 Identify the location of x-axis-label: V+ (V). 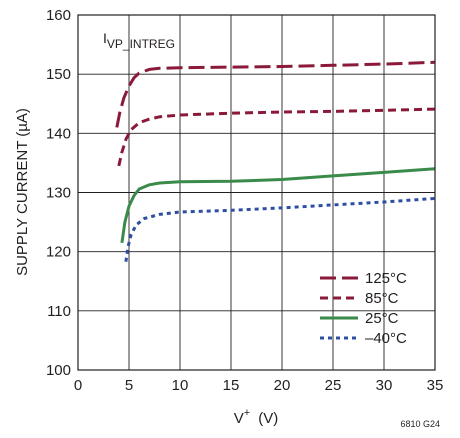
(256, 417).